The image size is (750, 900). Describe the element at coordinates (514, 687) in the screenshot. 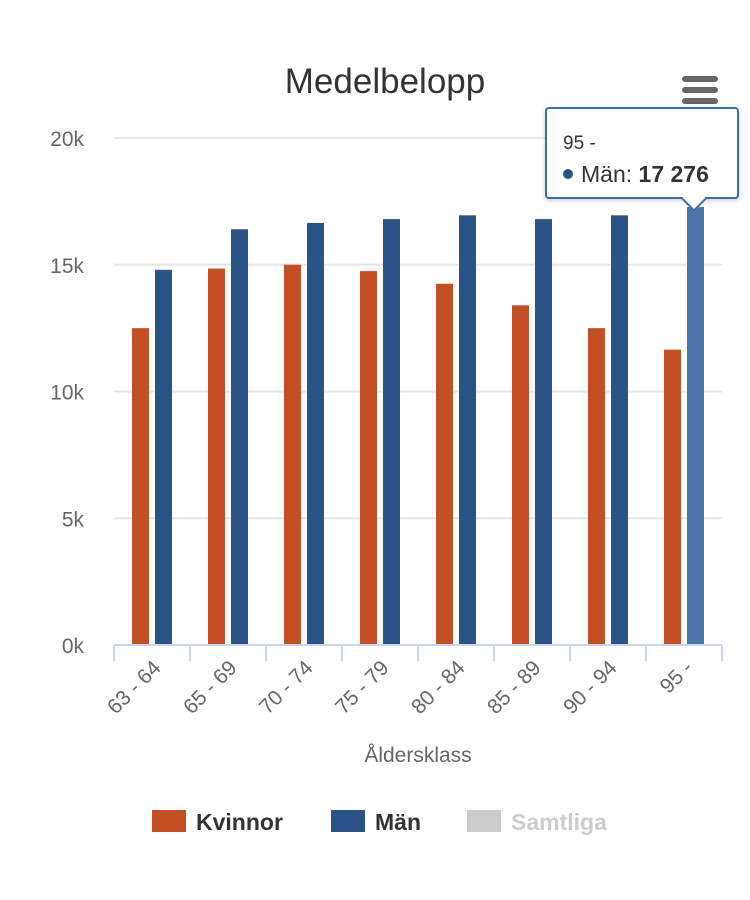

I see `x-tick-label: 85 - 89` at that location.